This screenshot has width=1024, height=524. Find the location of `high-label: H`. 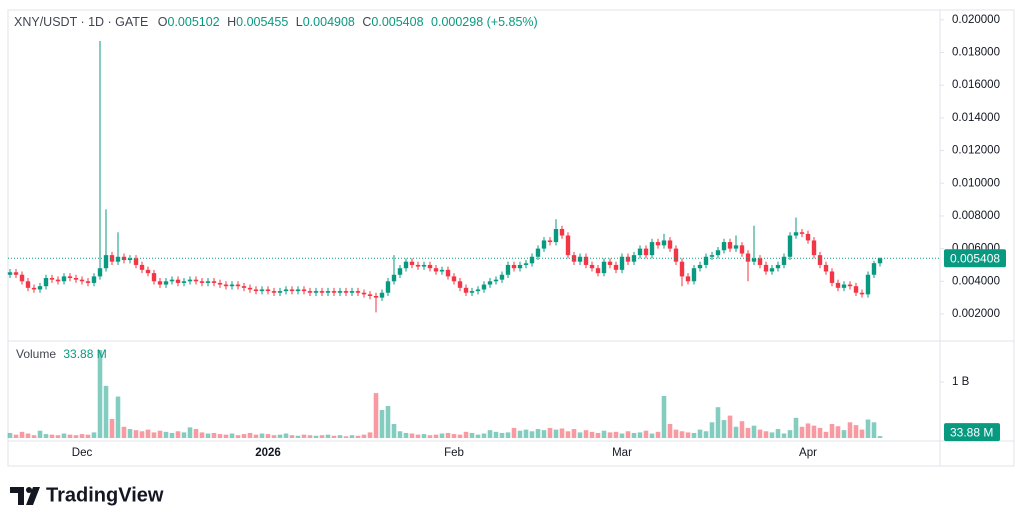

high-label: H is located at coordinates (231, 22).